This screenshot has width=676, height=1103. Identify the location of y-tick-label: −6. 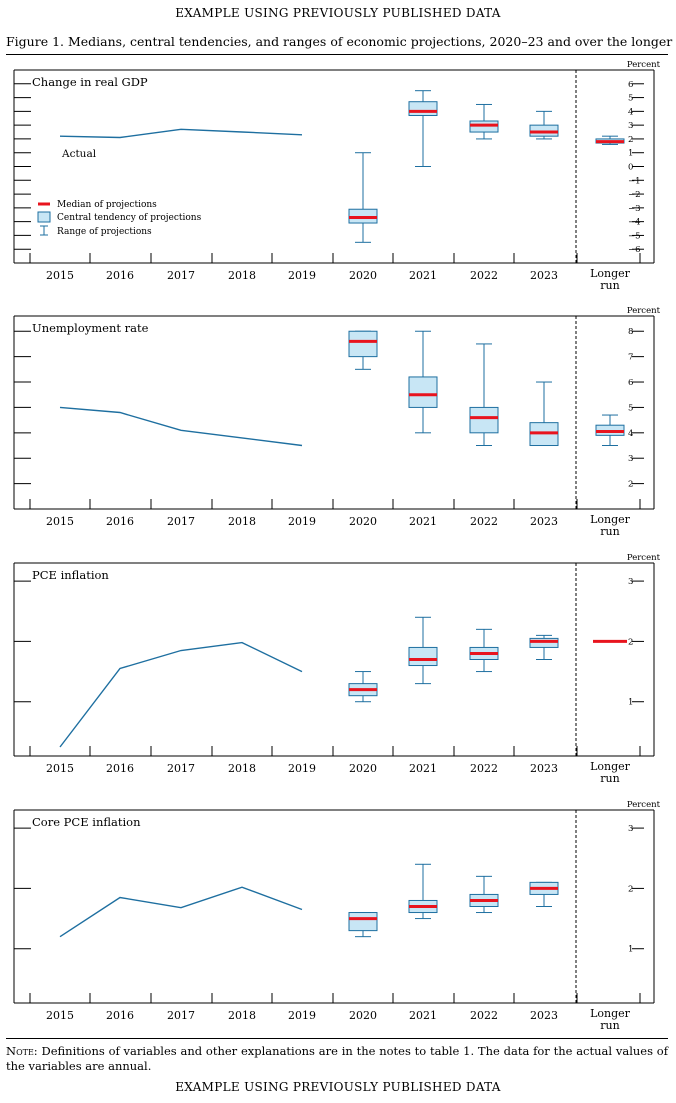
(634, 250).